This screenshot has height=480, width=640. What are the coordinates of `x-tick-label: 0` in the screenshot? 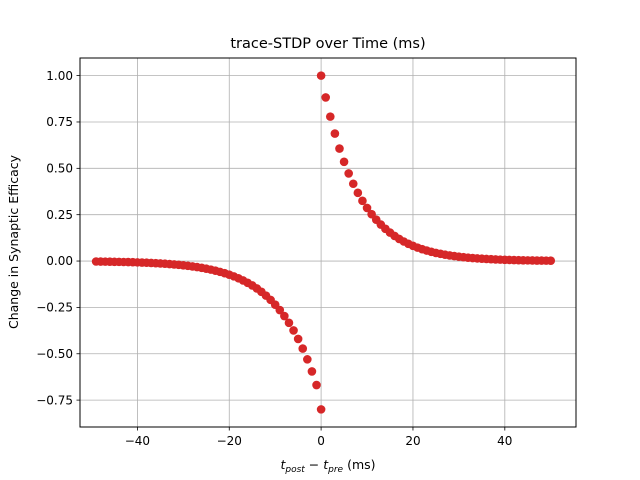 It's located at (321, 441).